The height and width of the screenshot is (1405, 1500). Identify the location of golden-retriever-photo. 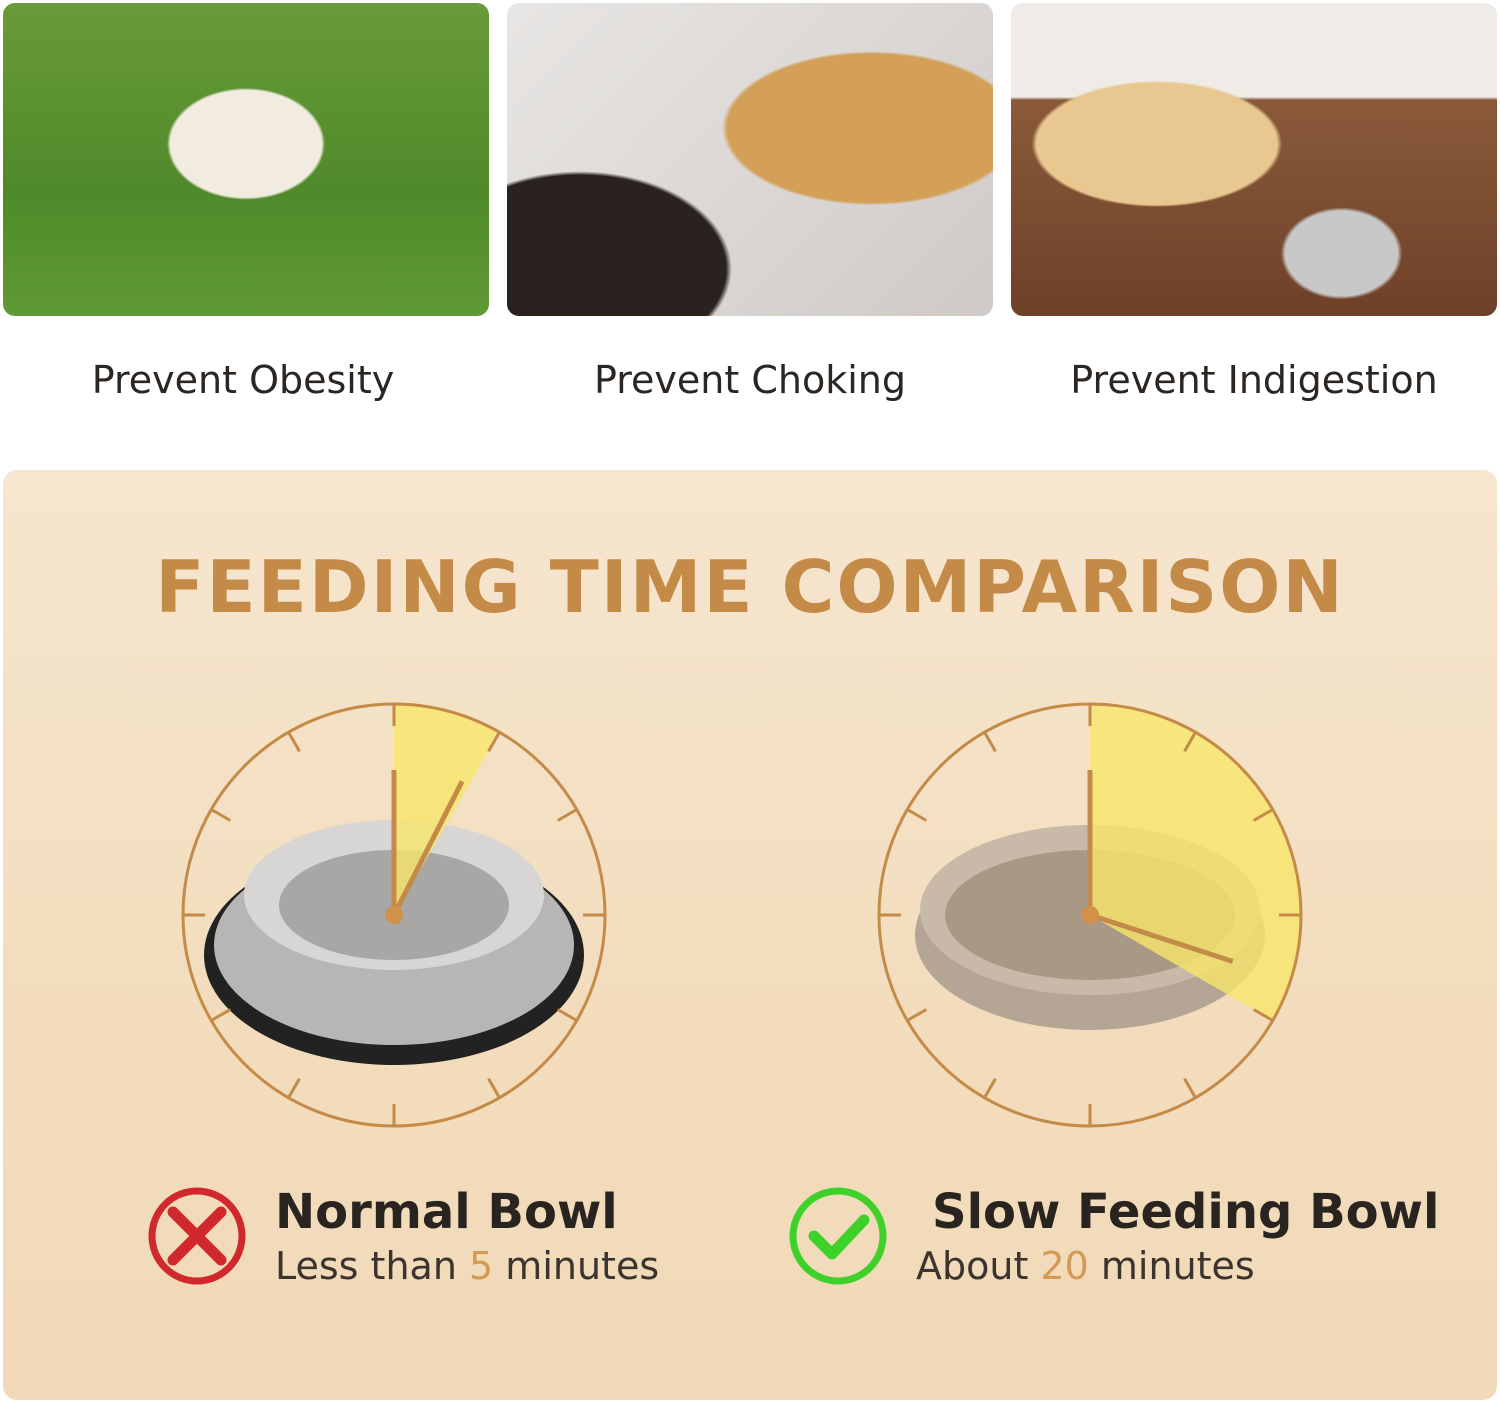
(750, 159).